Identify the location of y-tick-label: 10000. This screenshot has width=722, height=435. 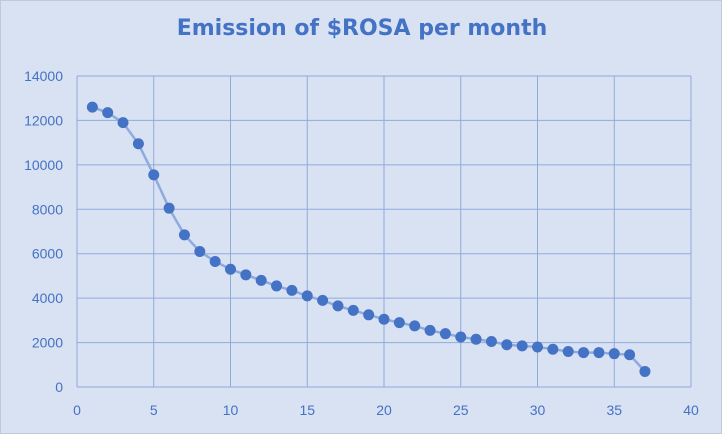
(43, 165).